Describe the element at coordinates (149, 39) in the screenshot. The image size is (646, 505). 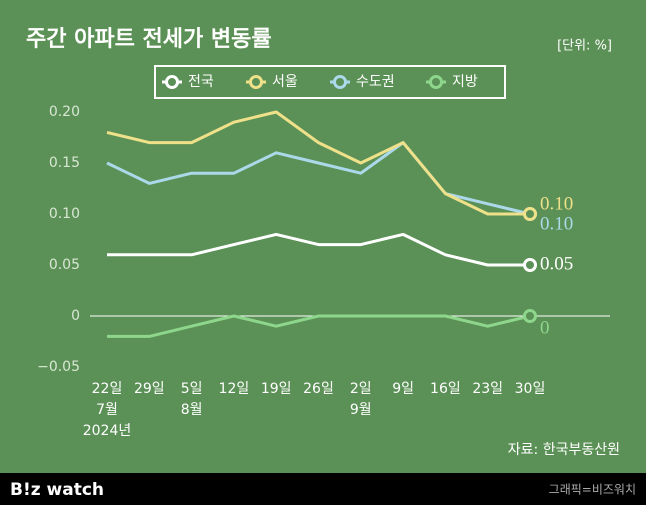
I see `chart-title: 주간 아파트 전세가 변동률` at that location.